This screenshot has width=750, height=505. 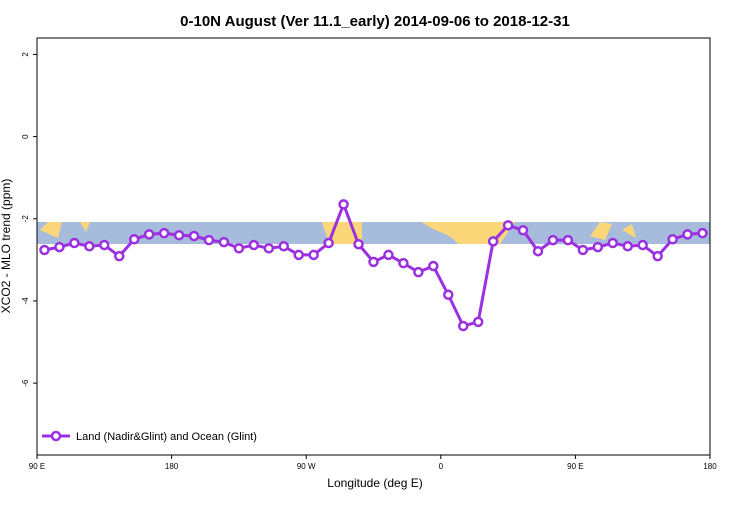 What do you see at coordinates (166, 437) in the screenshot?
I see `legend-label: Land (Nadir&Glint) and Ocean (Glint)` at bounding box center [166, 437].